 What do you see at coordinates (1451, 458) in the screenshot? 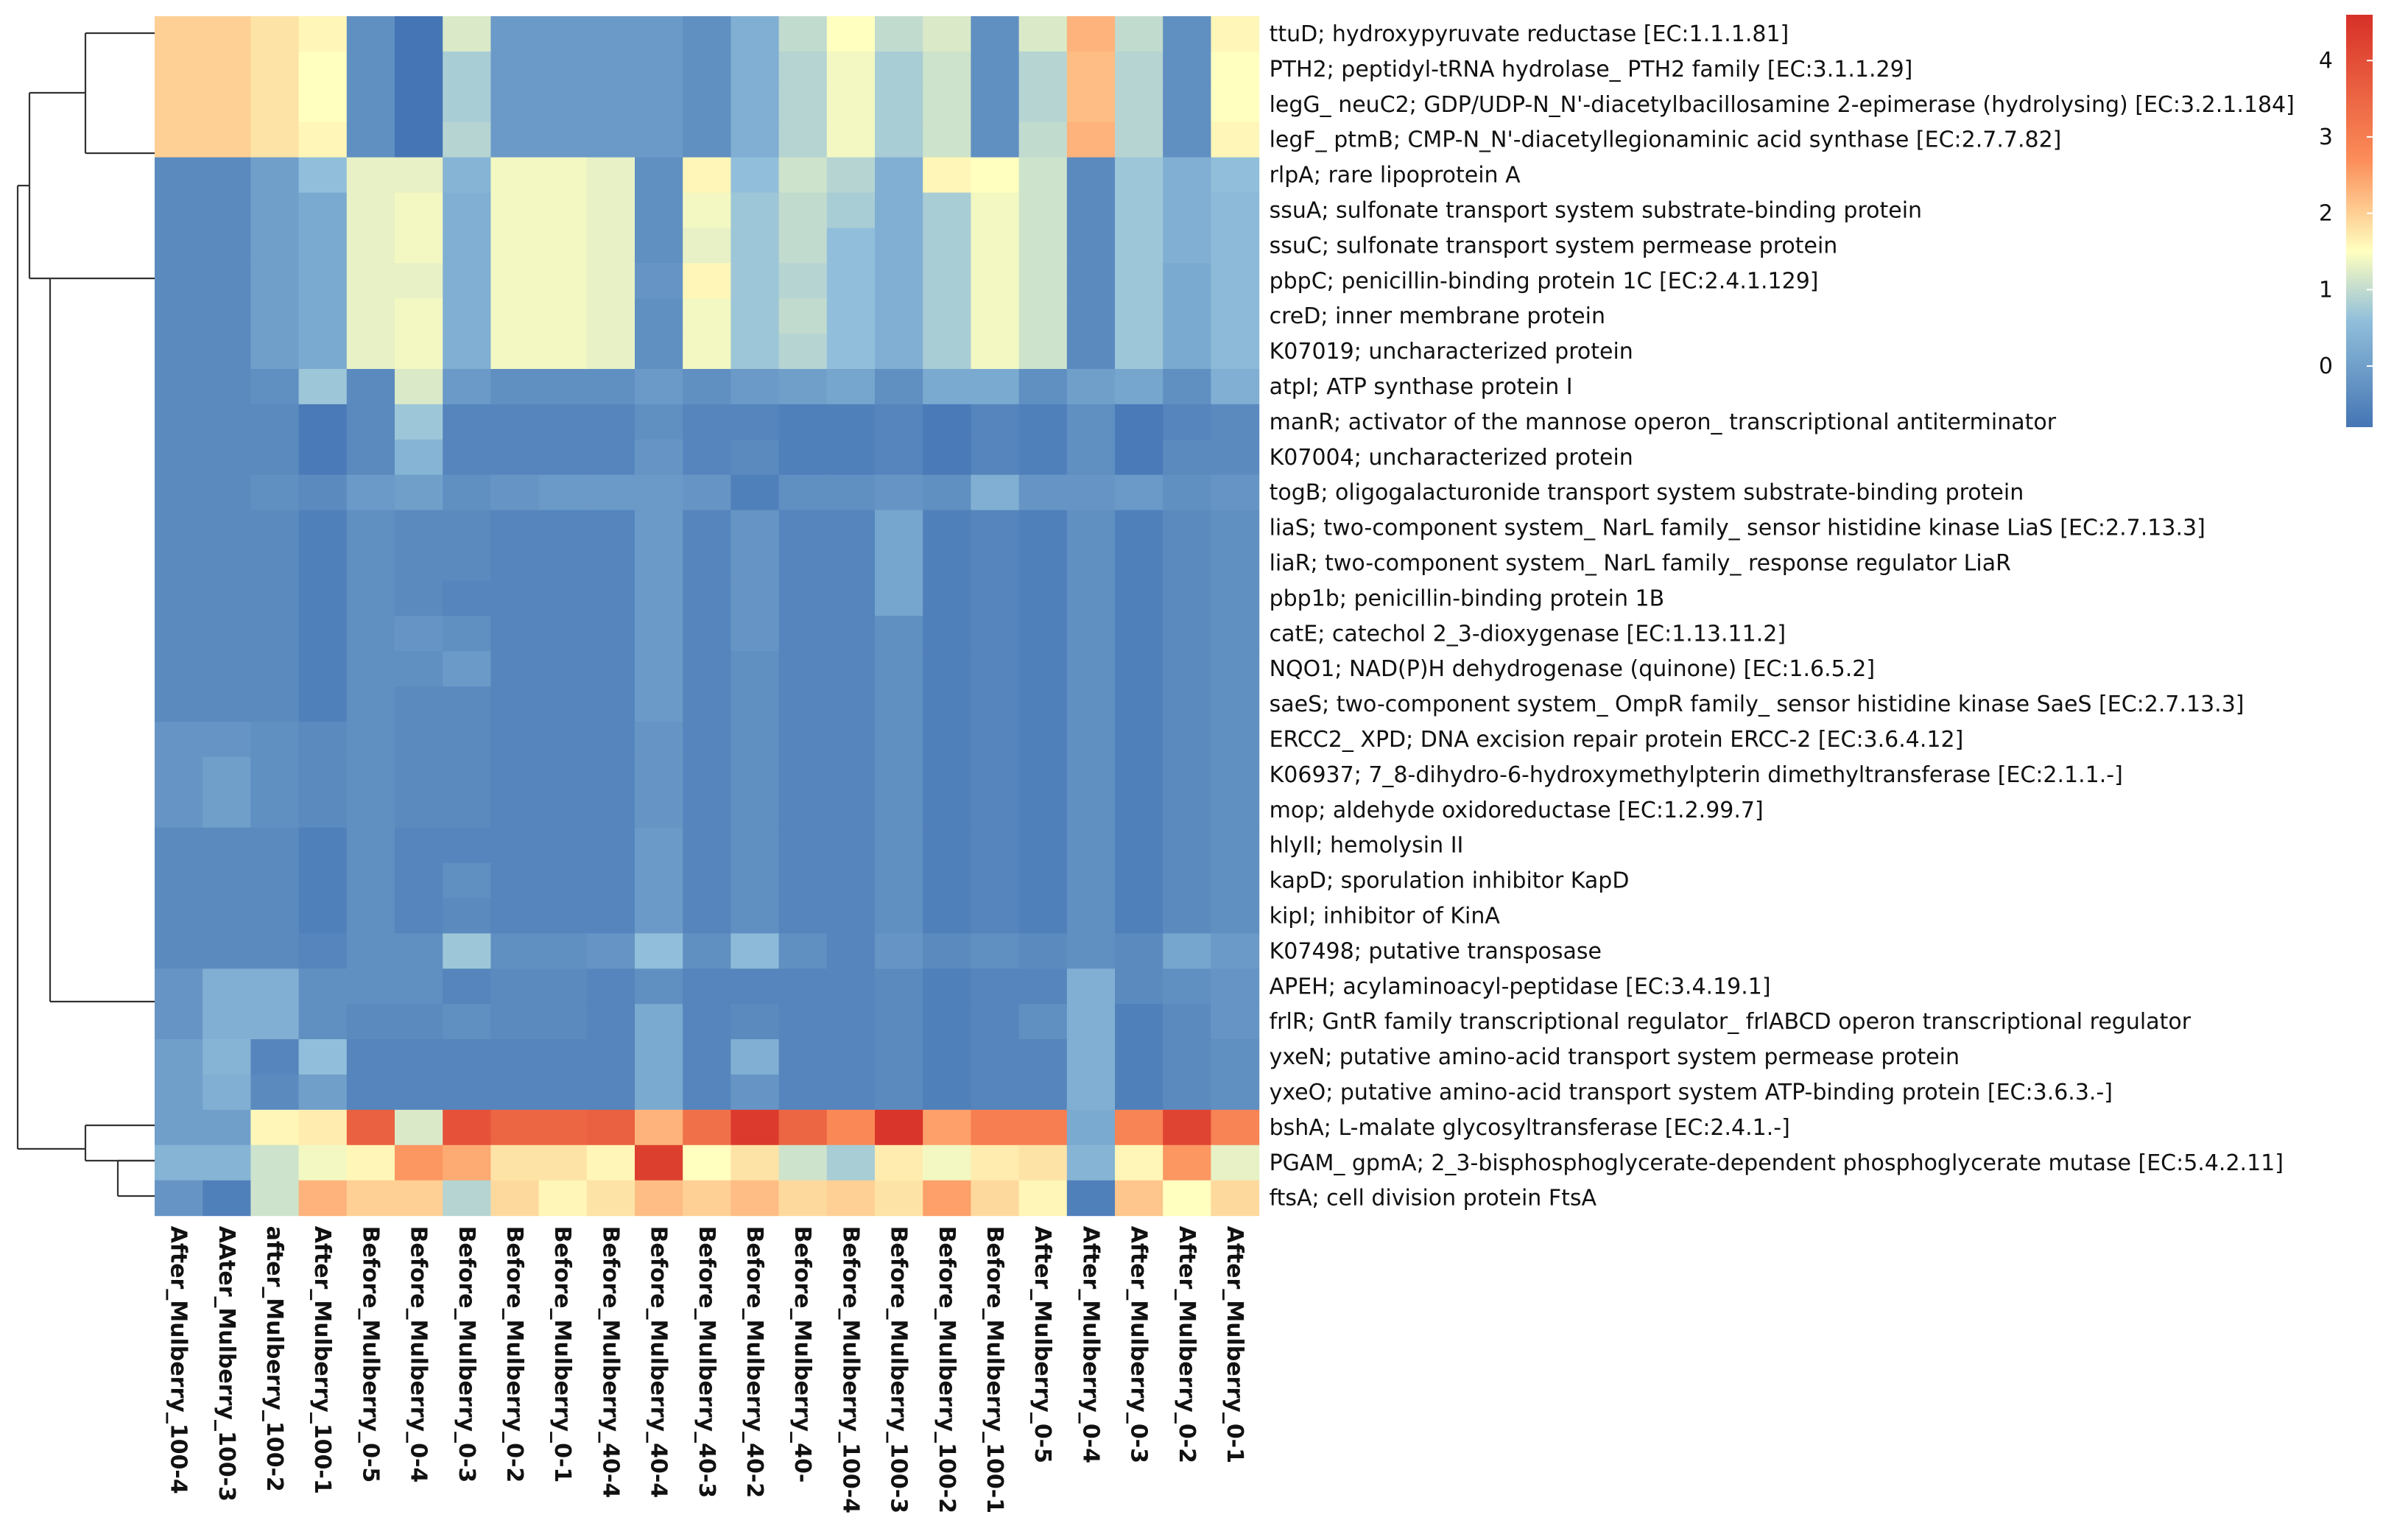
I see `row-label: K07004; uncharacterized protein` at bounding box center [1451, 458].